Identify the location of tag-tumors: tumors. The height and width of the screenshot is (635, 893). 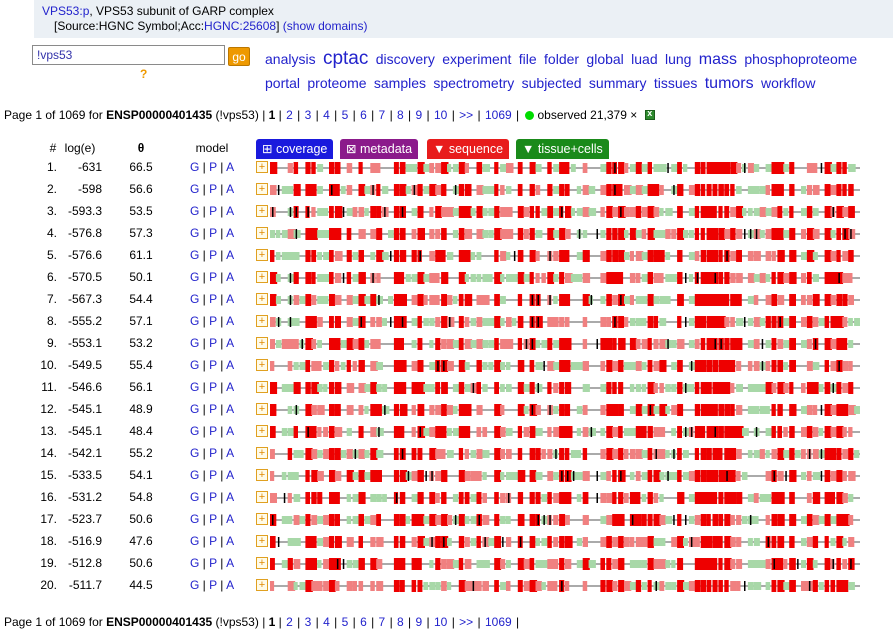
(729, 83).